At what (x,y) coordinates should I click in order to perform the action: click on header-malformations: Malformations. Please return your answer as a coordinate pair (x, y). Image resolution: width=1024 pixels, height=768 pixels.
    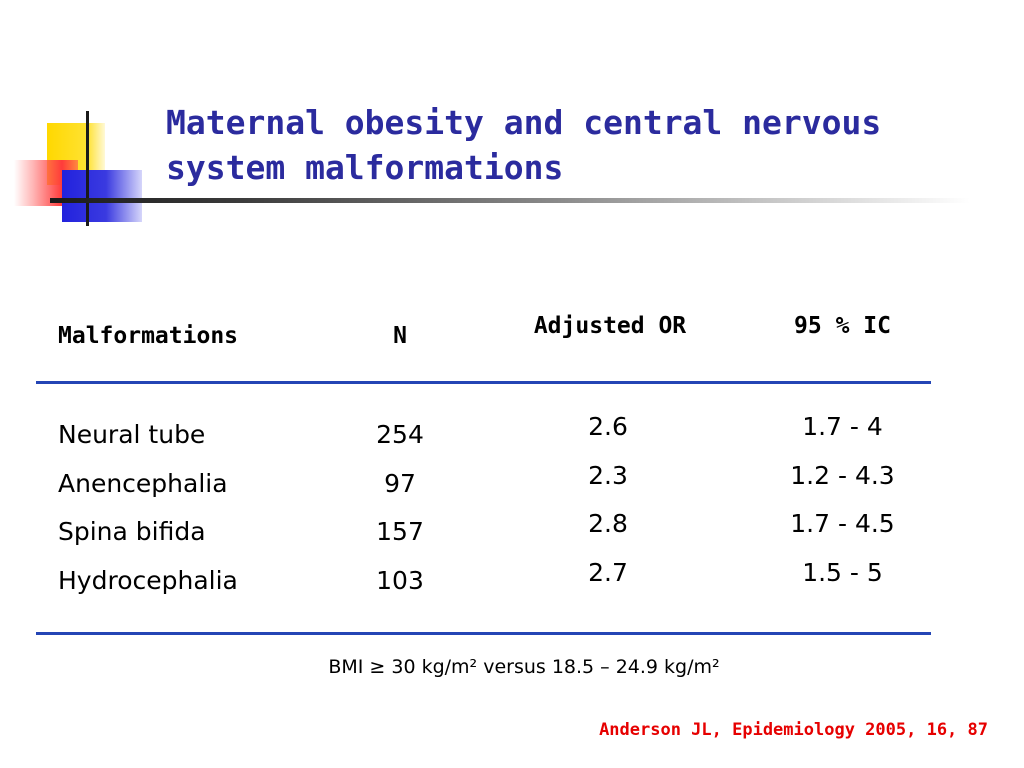
    Looking at the image, I should click on (148, 336).